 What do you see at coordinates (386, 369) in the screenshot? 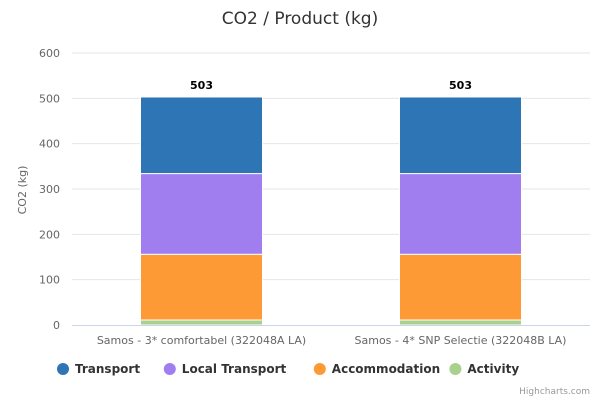
I see `legend-label: Accommodation` at bounding box center [386, 369].